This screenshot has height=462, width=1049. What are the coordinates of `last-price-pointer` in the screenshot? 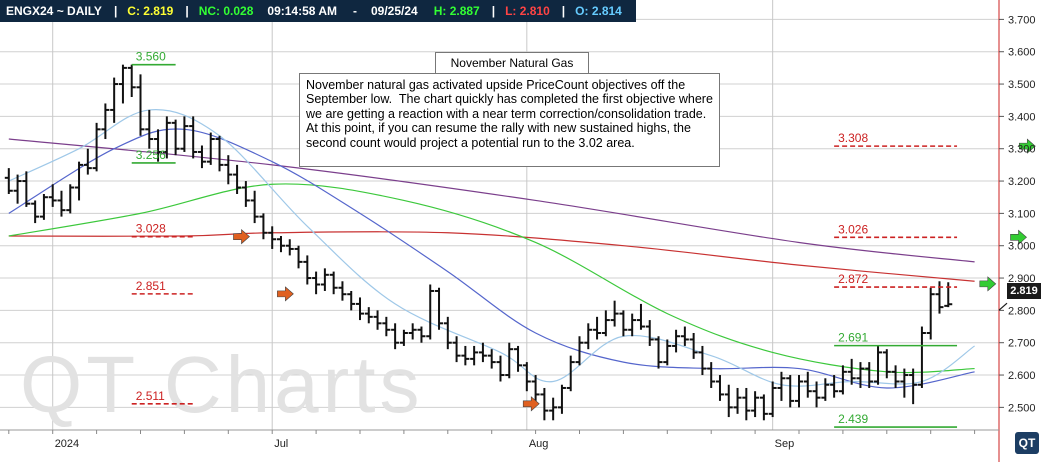 It's located at (1003, 306).